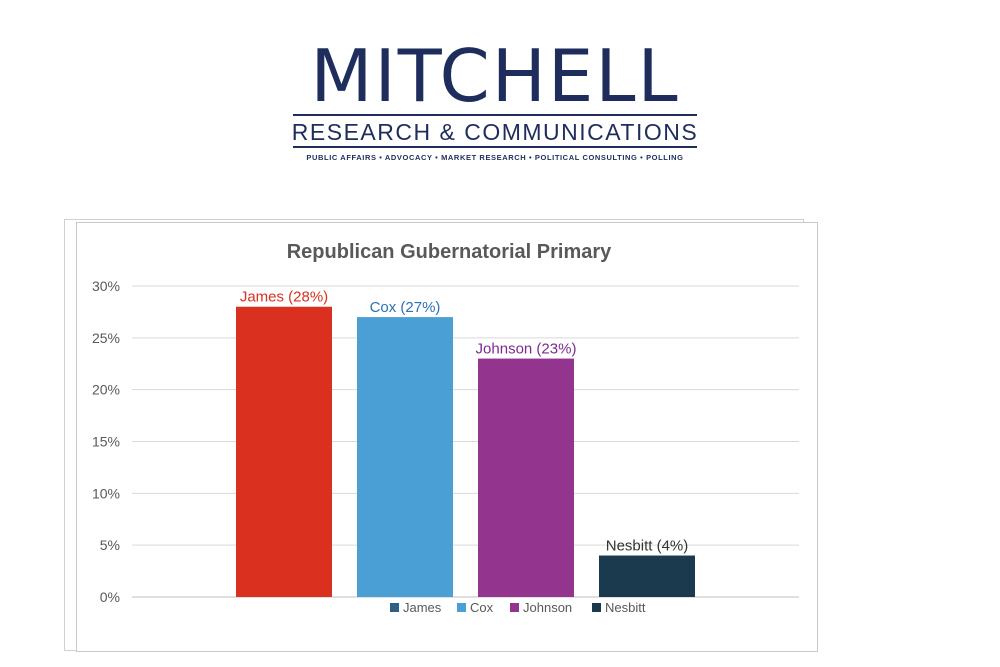  I want to click on legend-label-cox: Cox, so click(482, 607).